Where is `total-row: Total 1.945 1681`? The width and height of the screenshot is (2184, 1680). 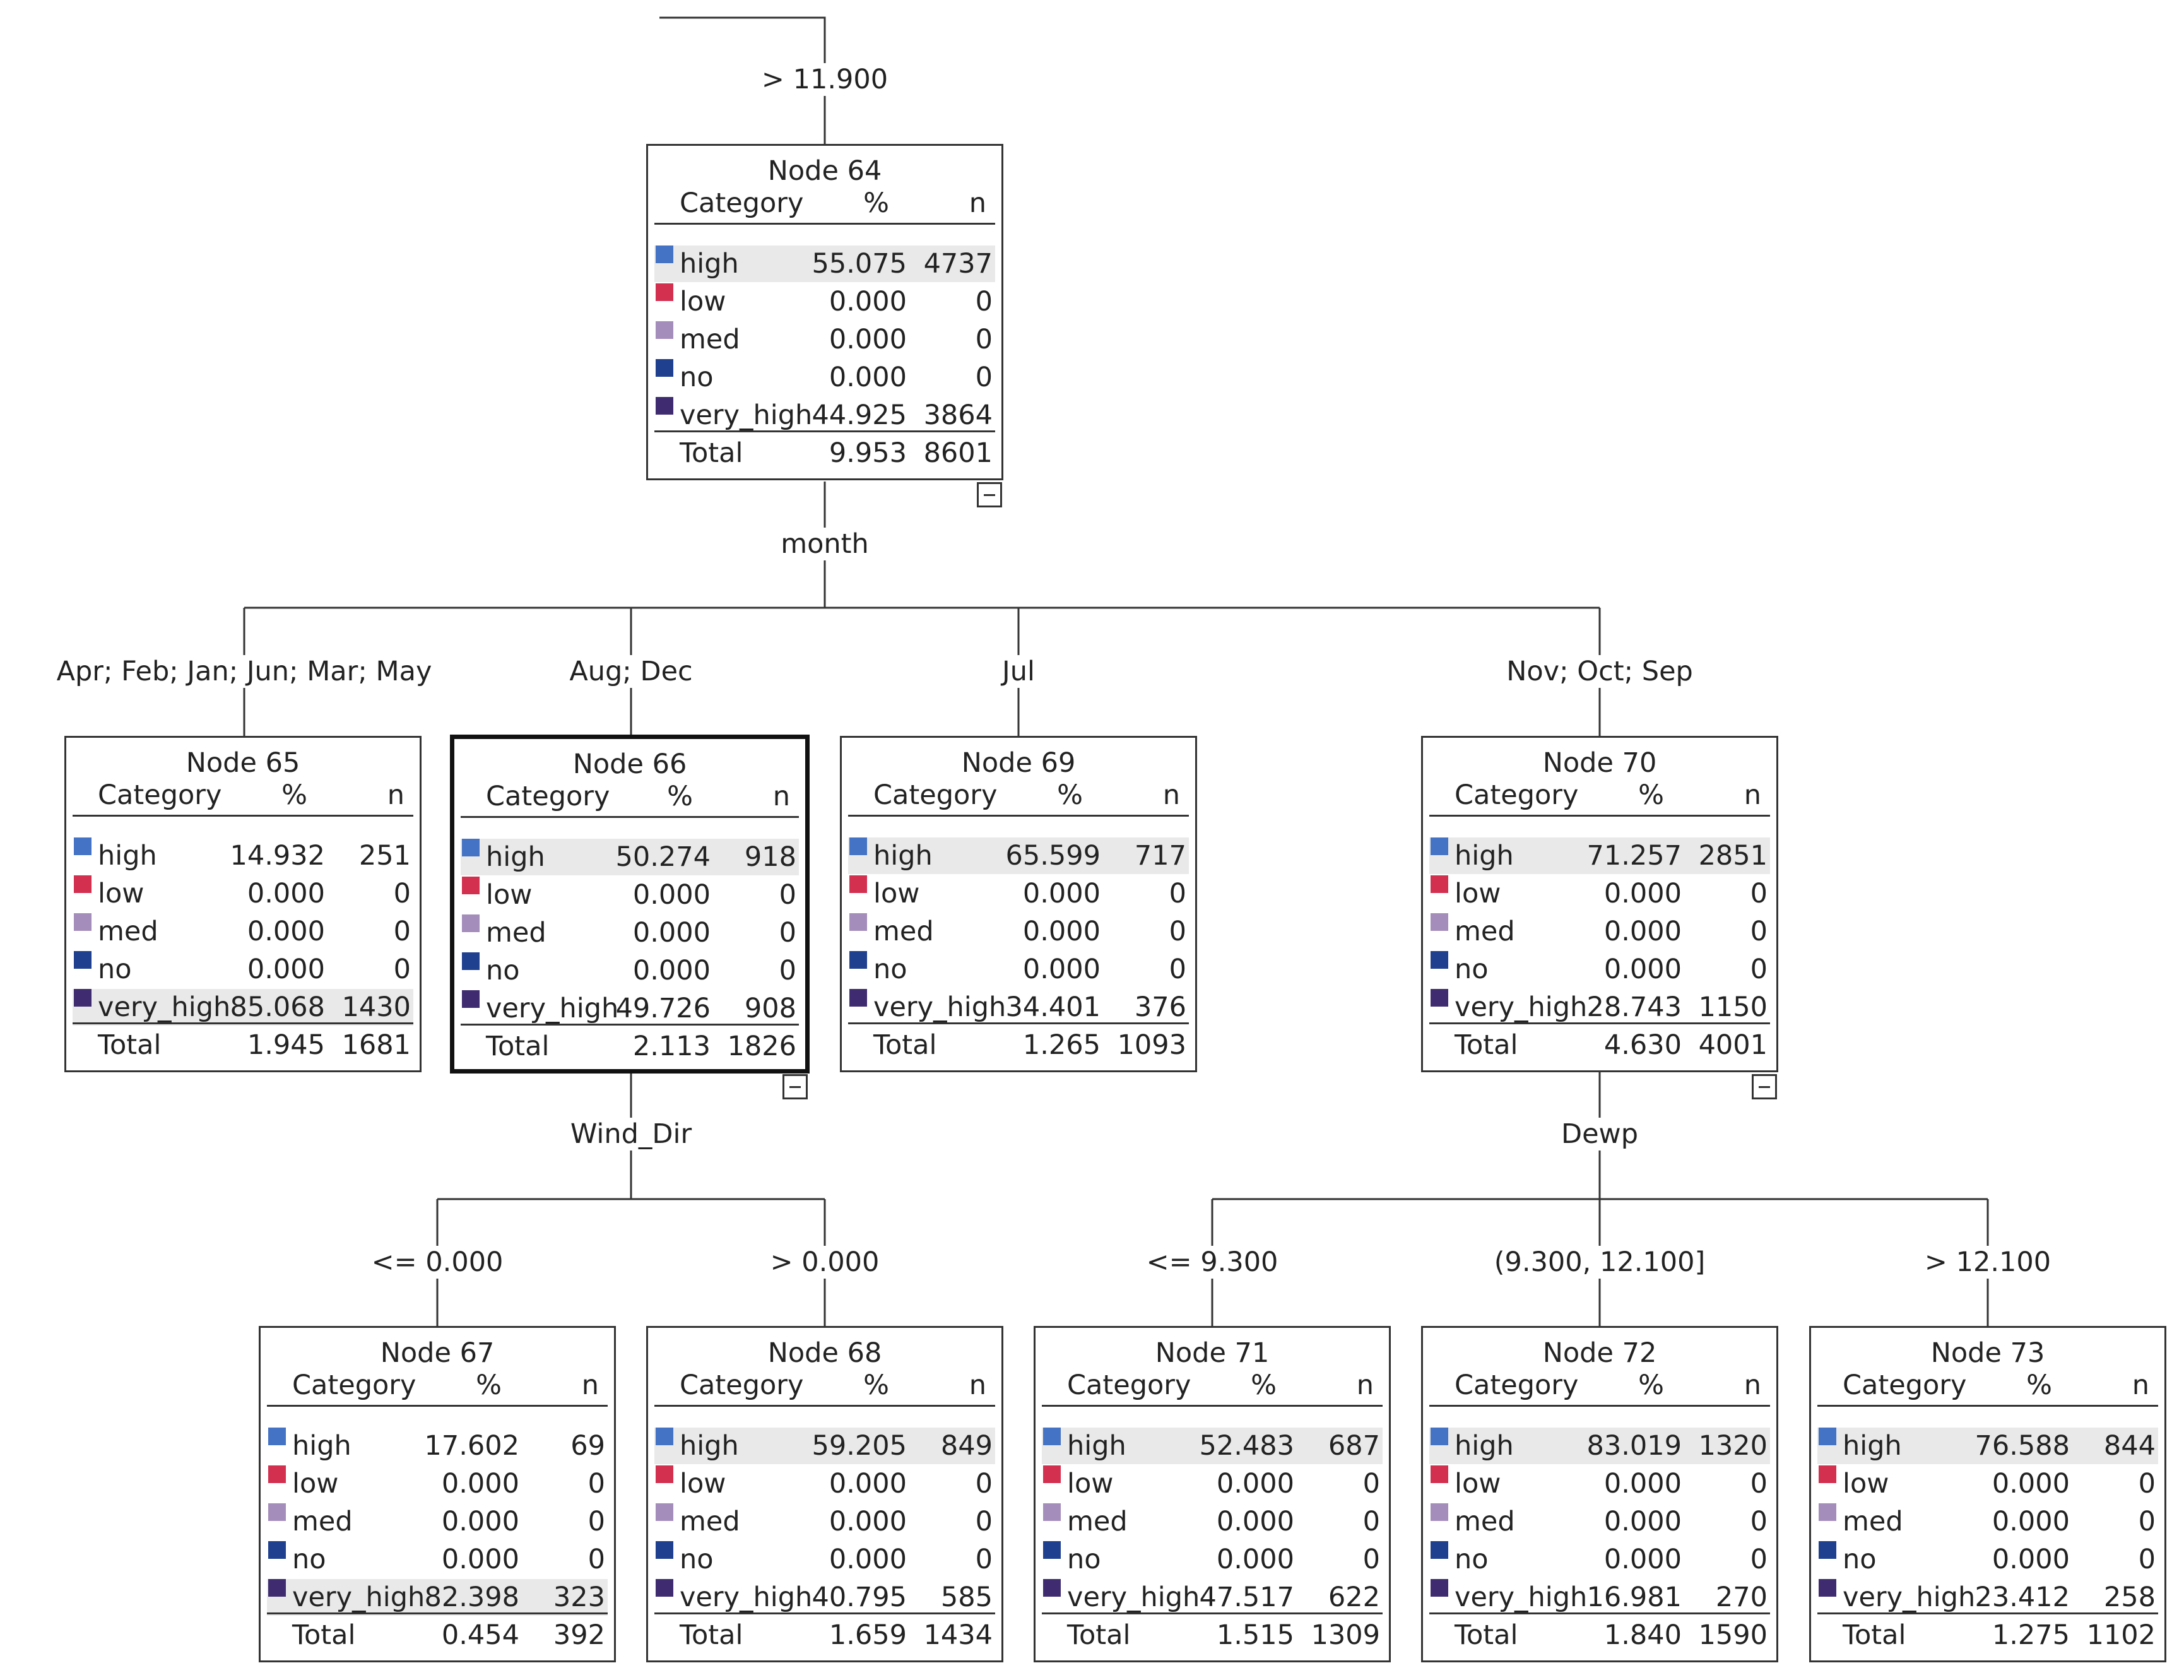 total-row: Total 1.945 1681 is located at coordinates (243, 1045).